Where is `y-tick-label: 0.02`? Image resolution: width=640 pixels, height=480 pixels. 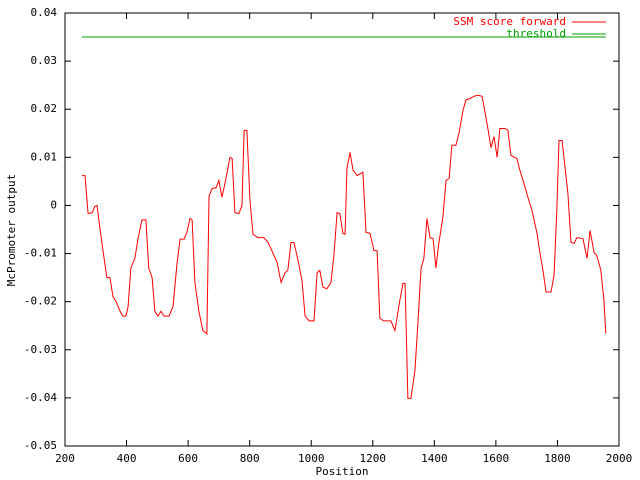
y-tick-label: 0.02 is located at coordinates (44, 108).